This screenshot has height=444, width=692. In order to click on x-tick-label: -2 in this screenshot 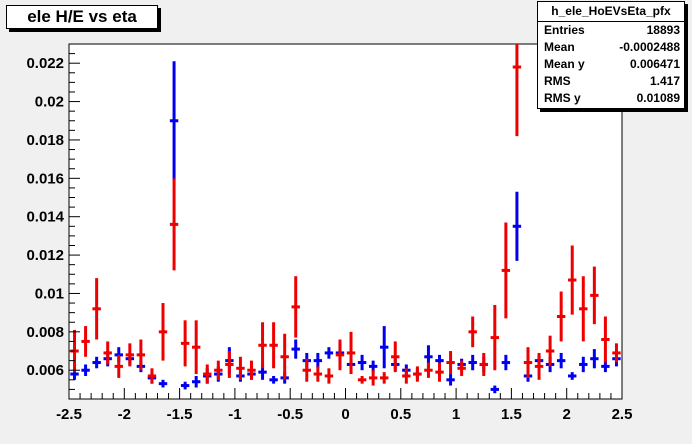, I will do `click(124, 414)`.